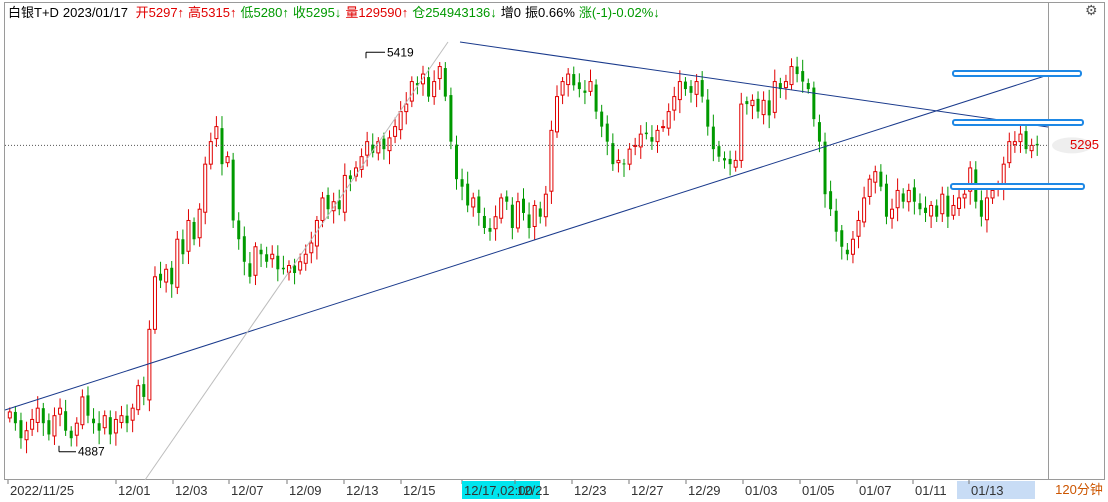 Image resolution: width=1108 pixels, height=502 pixels. Describe the element at coordinates (1018, 122) in the screenshot. I see `resistance-box-middle` at that location.